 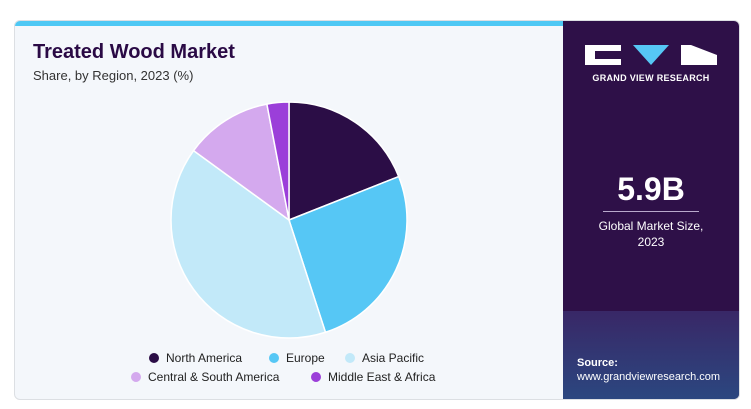 I want to click on legend-label: Europe, so click(x=305, y=358).